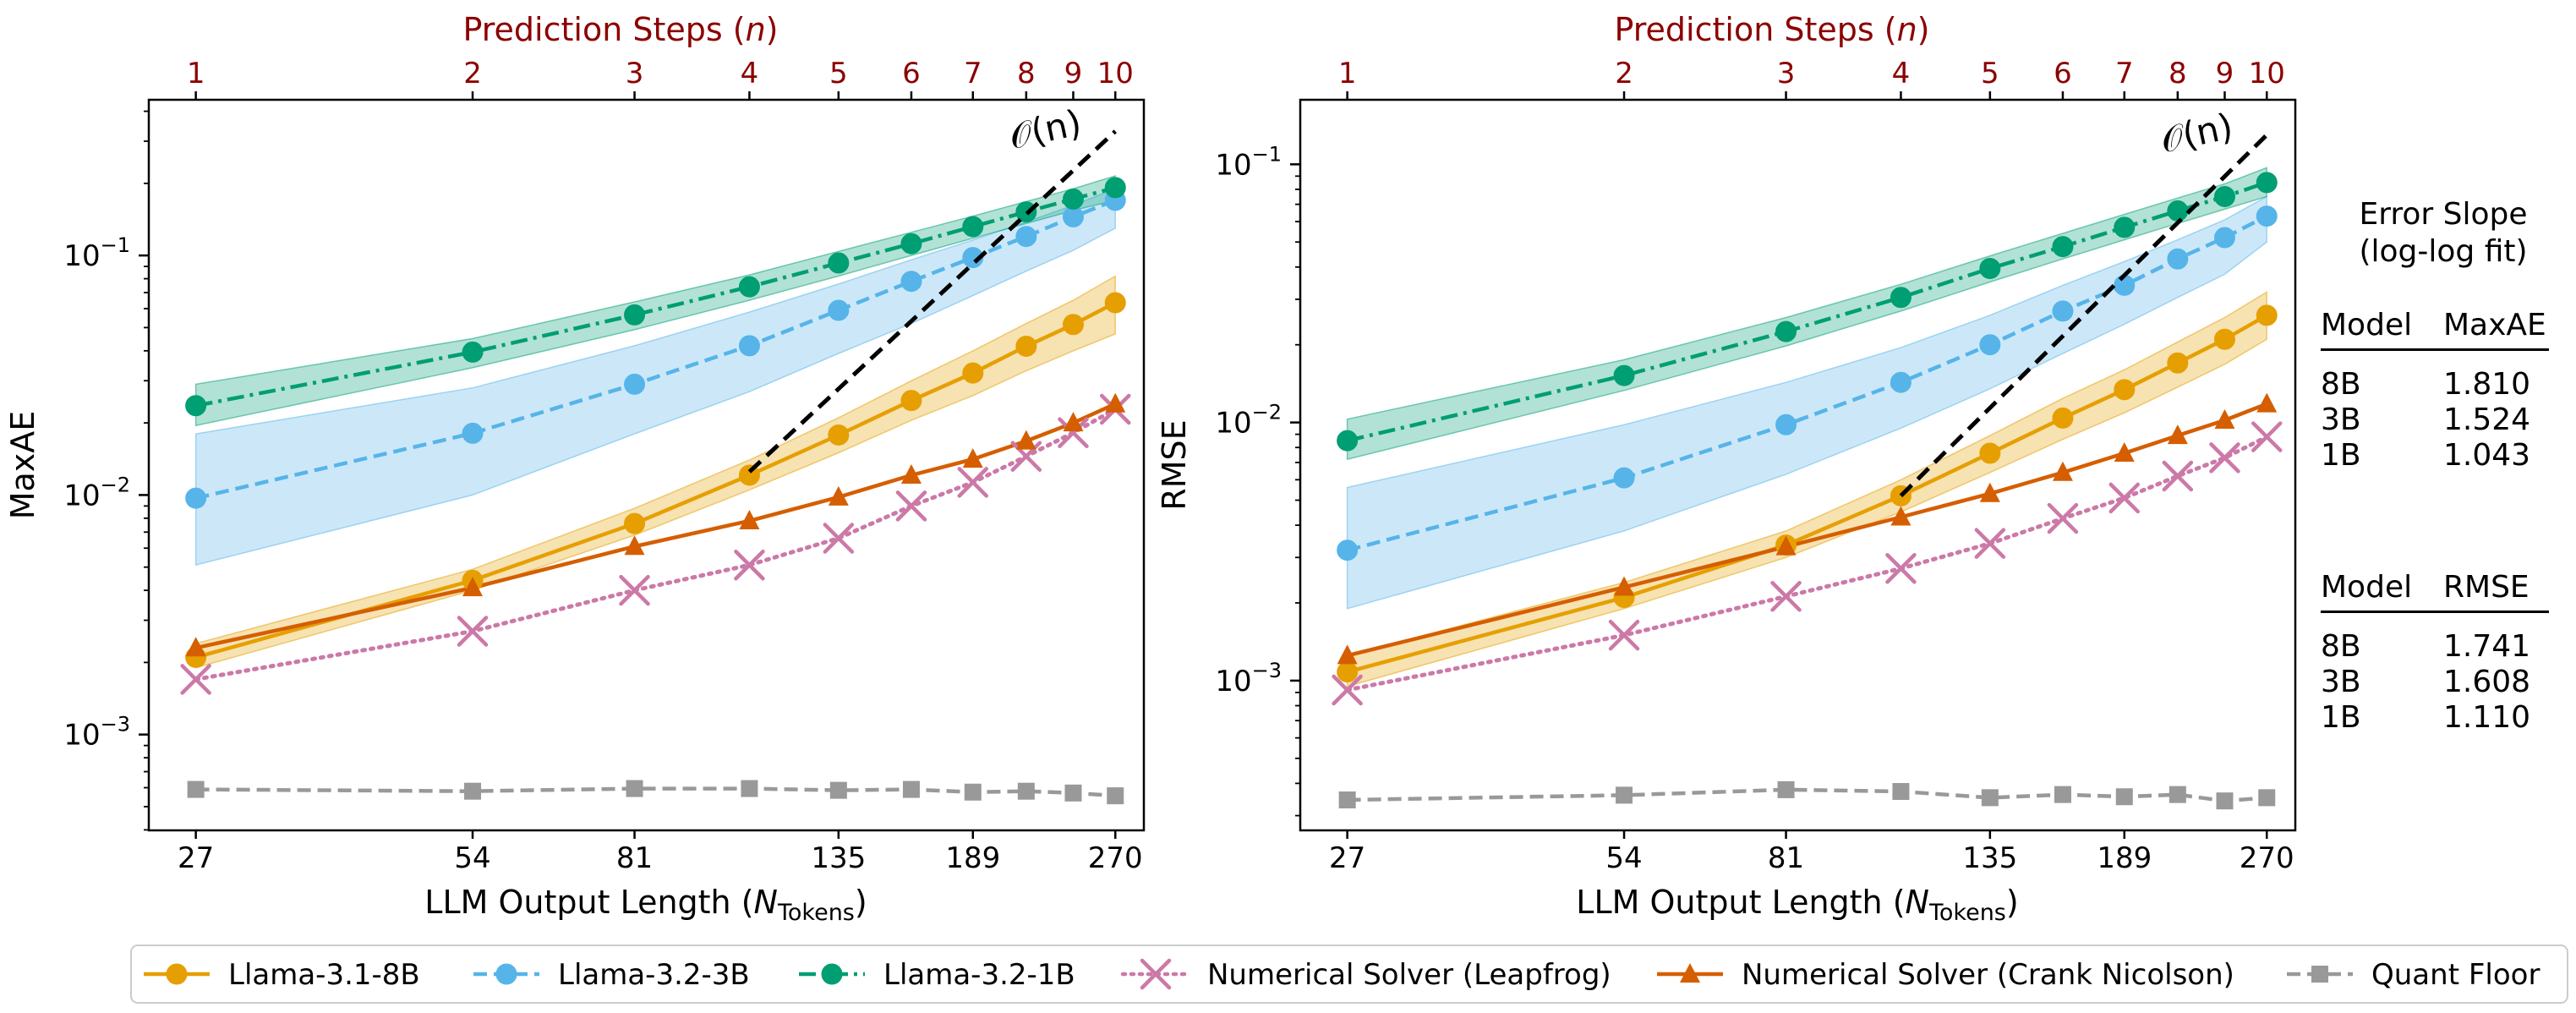 The height and width of the screenshot is (1013, 2576). What do you see at coordinates (2367, 324) in the screenshot?
I see `table-header-col1: Model` at bounding box center [2367, 324].